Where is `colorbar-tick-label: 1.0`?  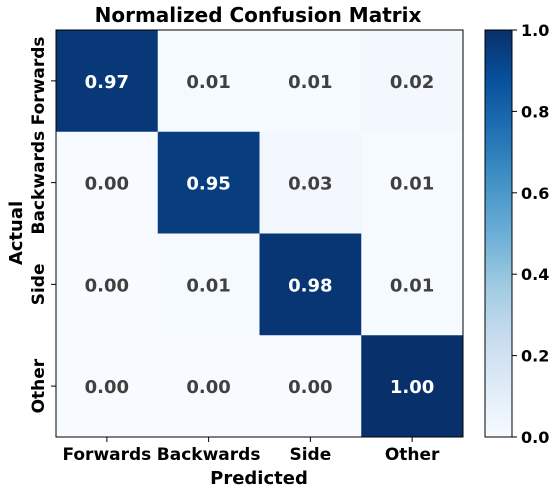
colorbar-tick-label: 1.0 is located at coordinates (535, 30).